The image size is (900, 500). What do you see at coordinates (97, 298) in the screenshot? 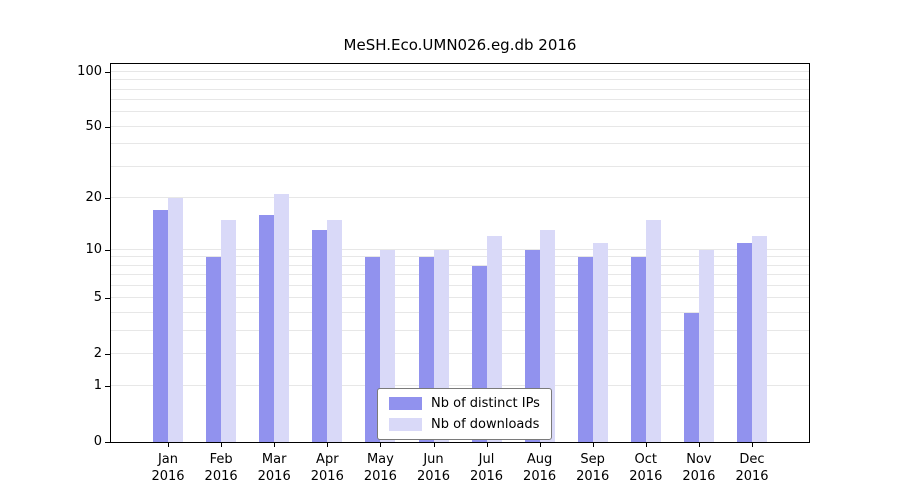
I see `y-tick-label: 5` at bounding box center [97, 298].